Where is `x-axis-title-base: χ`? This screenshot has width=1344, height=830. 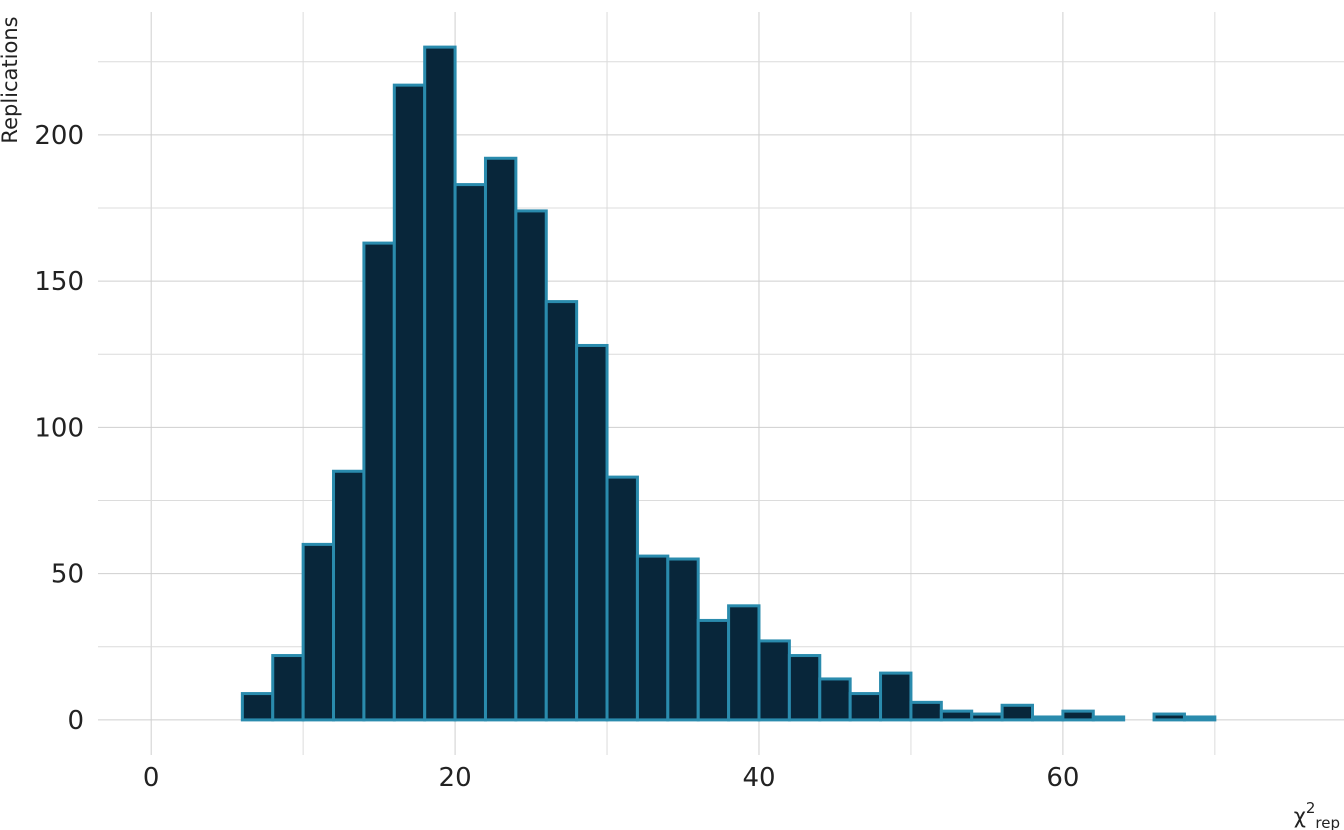 x-axis-title-base: χ is located at coordinates (1300, 816).